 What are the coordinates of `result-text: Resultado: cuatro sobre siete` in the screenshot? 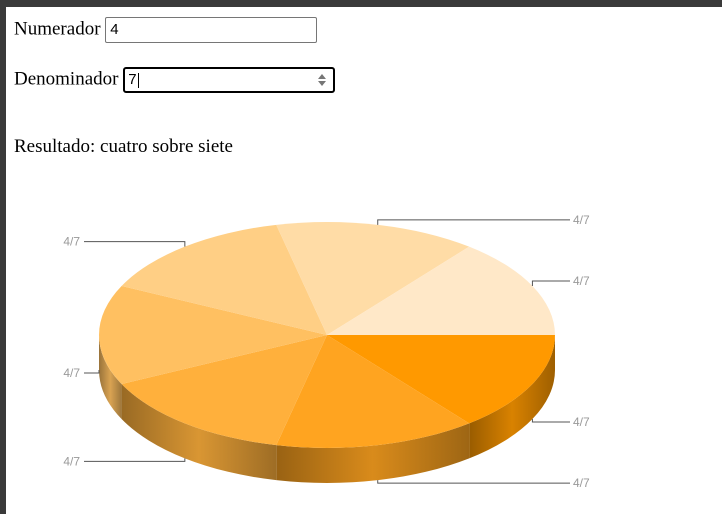 It's located at (123, 146).